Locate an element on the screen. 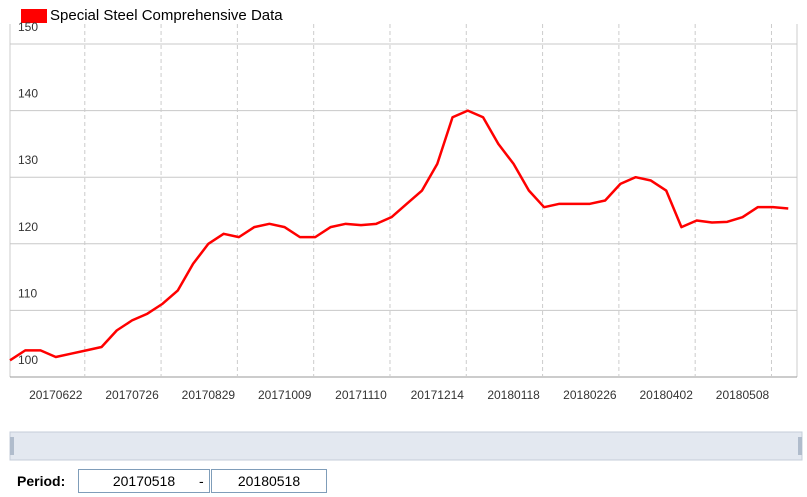 Image resolution: width=807 pixels, height=497 pixels. chart-title: Special Steel Comprehensive Data is located at coordinates (166, 15).